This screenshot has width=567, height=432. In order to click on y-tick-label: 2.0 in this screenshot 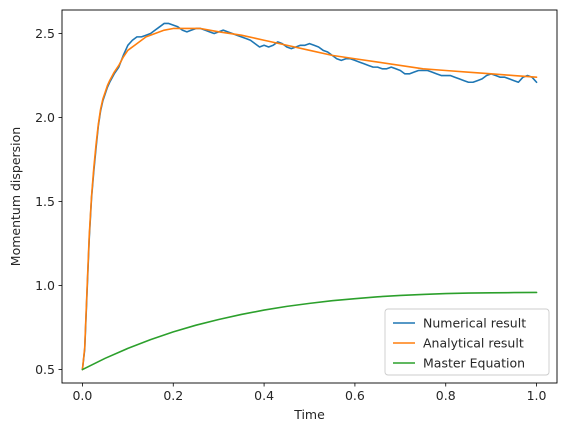, I will do `click(45, 117)`.